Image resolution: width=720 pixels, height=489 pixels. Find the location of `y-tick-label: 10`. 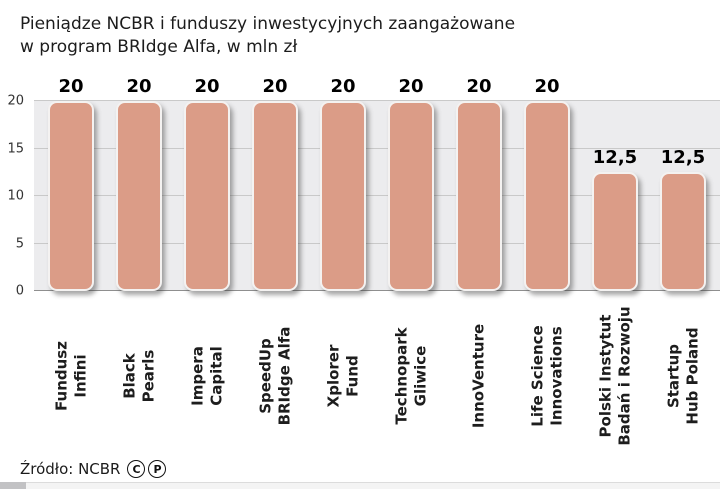

y-tick-label: 10 is located at coordinates (15, 196).